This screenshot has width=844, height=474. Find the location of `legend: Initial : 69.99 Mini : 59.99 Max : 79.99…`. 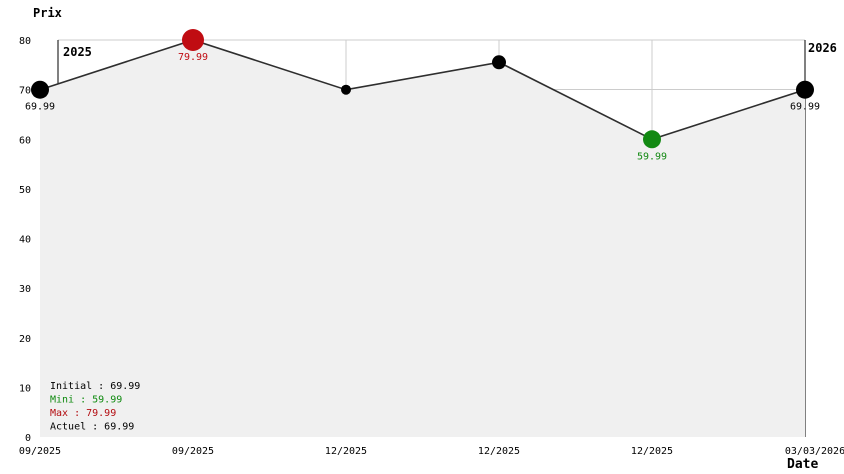

legend: Initial : 69.99 Mini : 59.99 Max : 79.99… is located at coordinates (95, 407).